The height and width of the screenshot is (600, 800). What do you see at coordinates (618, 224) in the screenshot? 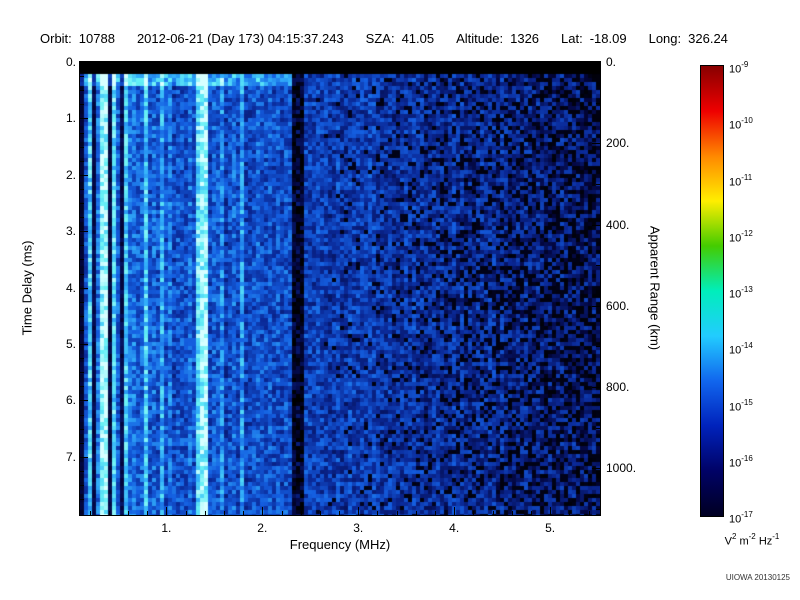
I see `y-right-tick-label: 400.` at bounding box center [618, 224].